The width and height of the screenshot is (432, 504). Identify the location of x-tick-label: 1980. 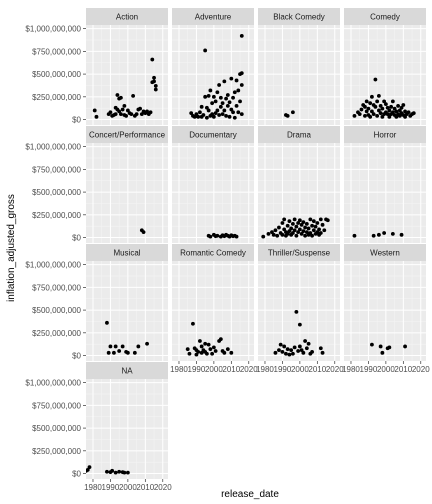
(351, 369).